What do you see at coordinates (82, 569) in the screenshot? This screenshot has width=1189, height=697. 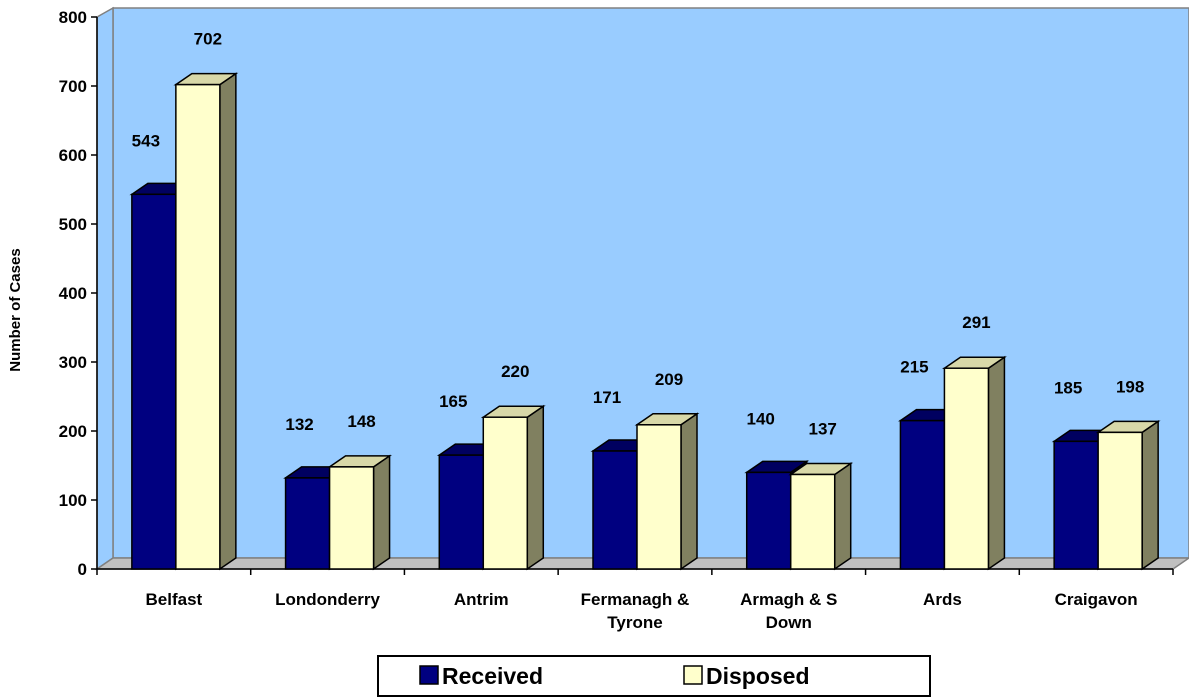 I see `y-tick-label: 0` at bounding box center [82, 569].